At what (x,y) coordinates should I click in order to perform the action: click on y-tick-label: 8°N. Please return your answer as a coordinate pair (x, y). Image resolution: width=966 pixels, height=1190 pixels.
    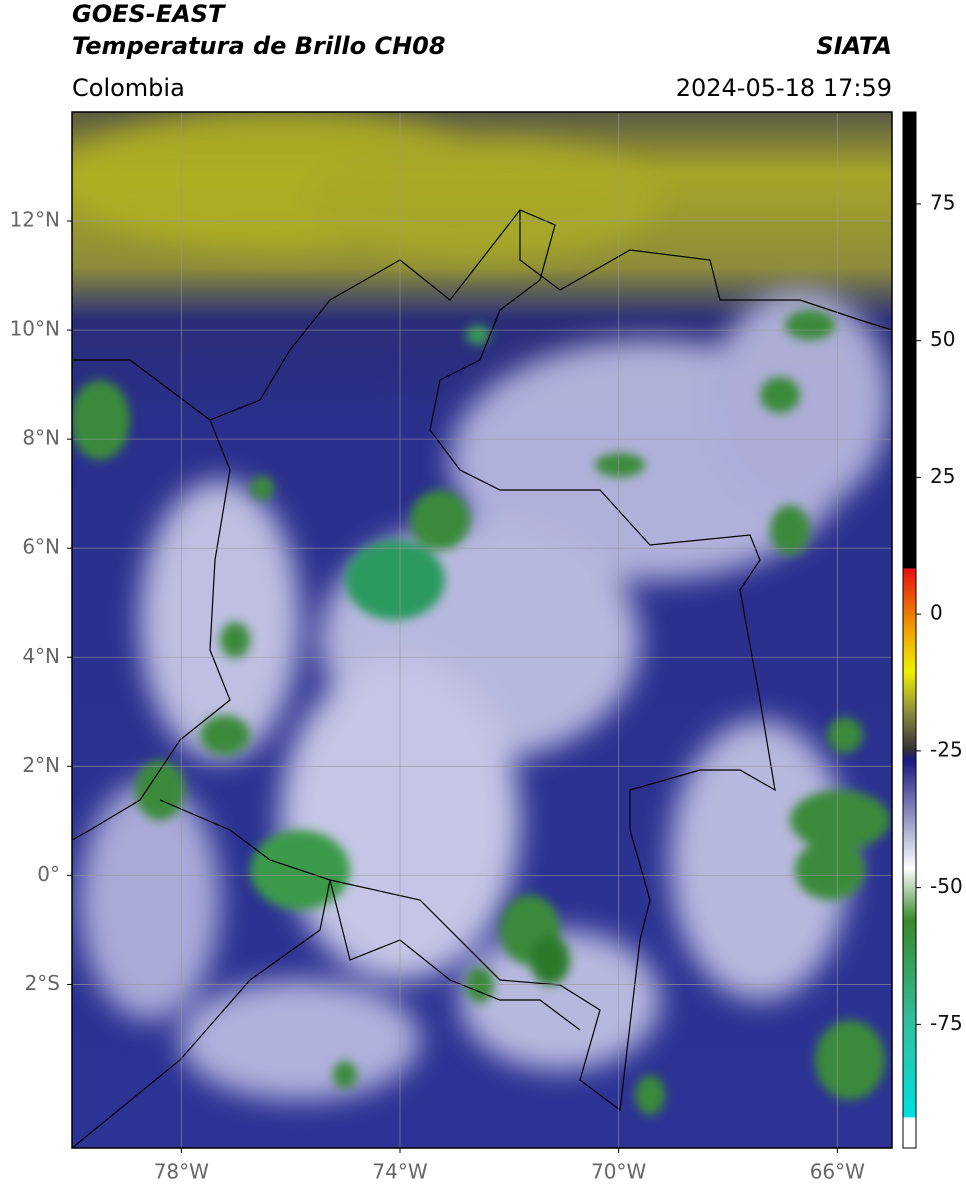
    Looking at the image, I should click on (41, 438).